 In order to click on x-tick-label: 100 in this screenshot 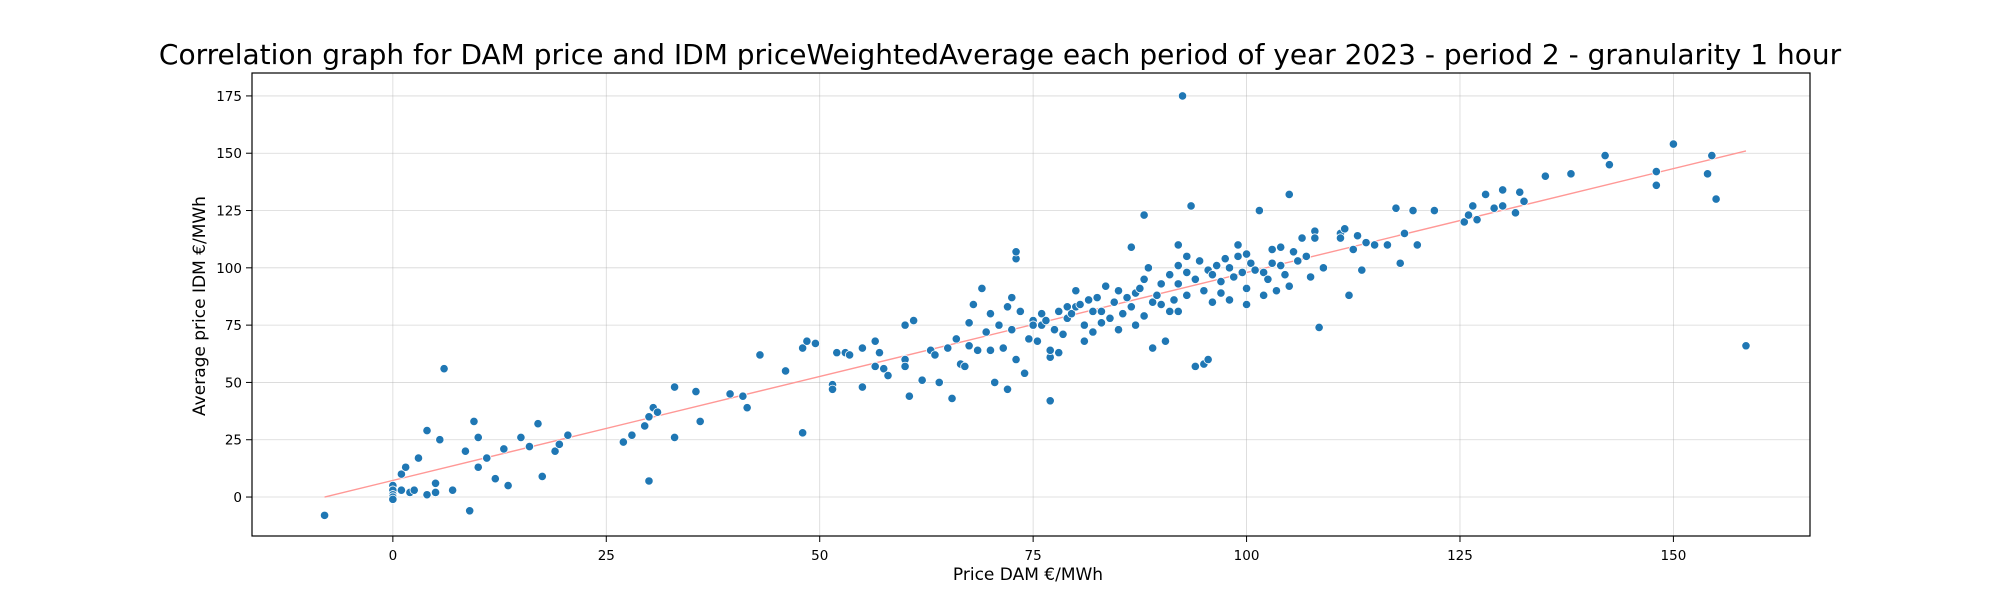, I will do `click(1247, 556)`.